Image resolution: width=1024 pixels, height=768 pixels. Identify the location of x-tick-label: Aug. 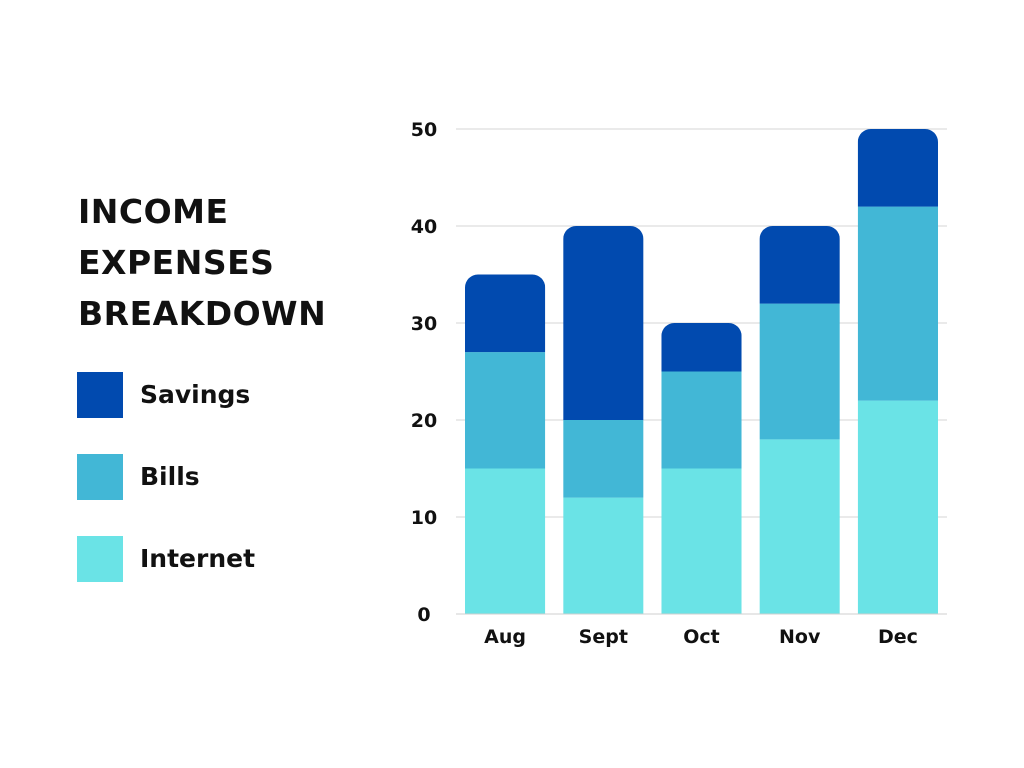
(505, 637).